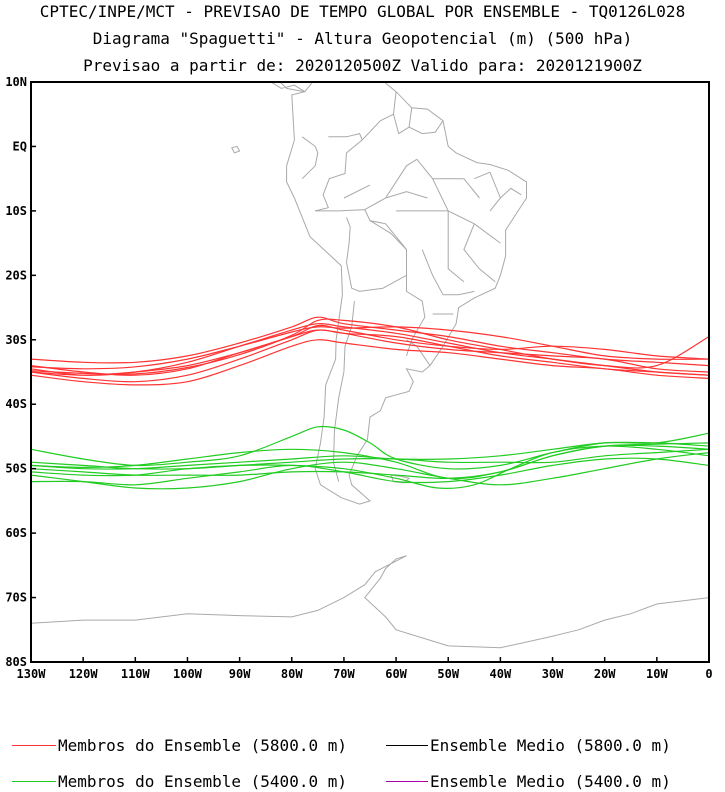 The width and height of the screenshot is (725, 792). What do you see at coordinates (16, 211) in the screenshot?
I see `lat-tick-label: 10S` at bounding box center [16, 211].